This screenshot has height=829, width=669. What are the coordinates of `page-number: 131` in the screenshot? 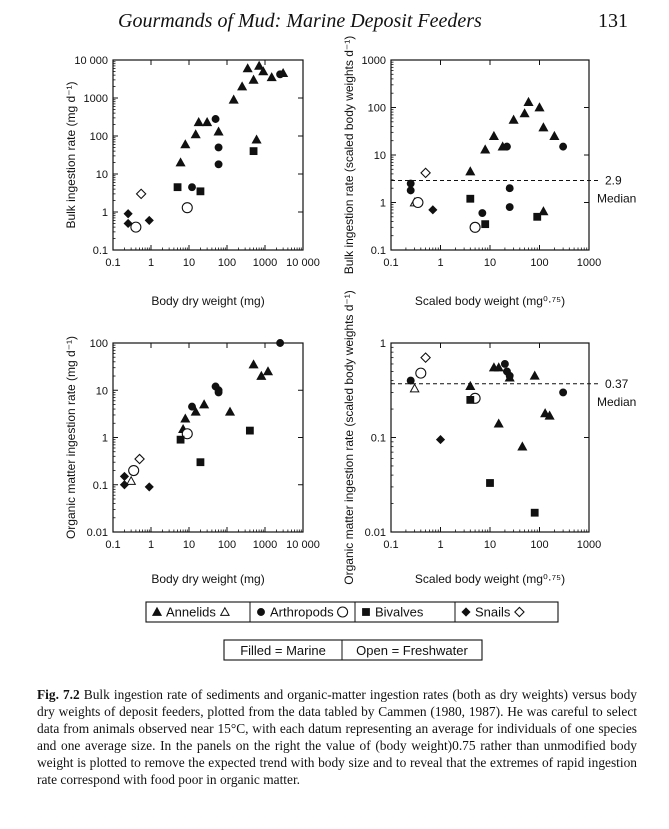 It's located at (613, 21).